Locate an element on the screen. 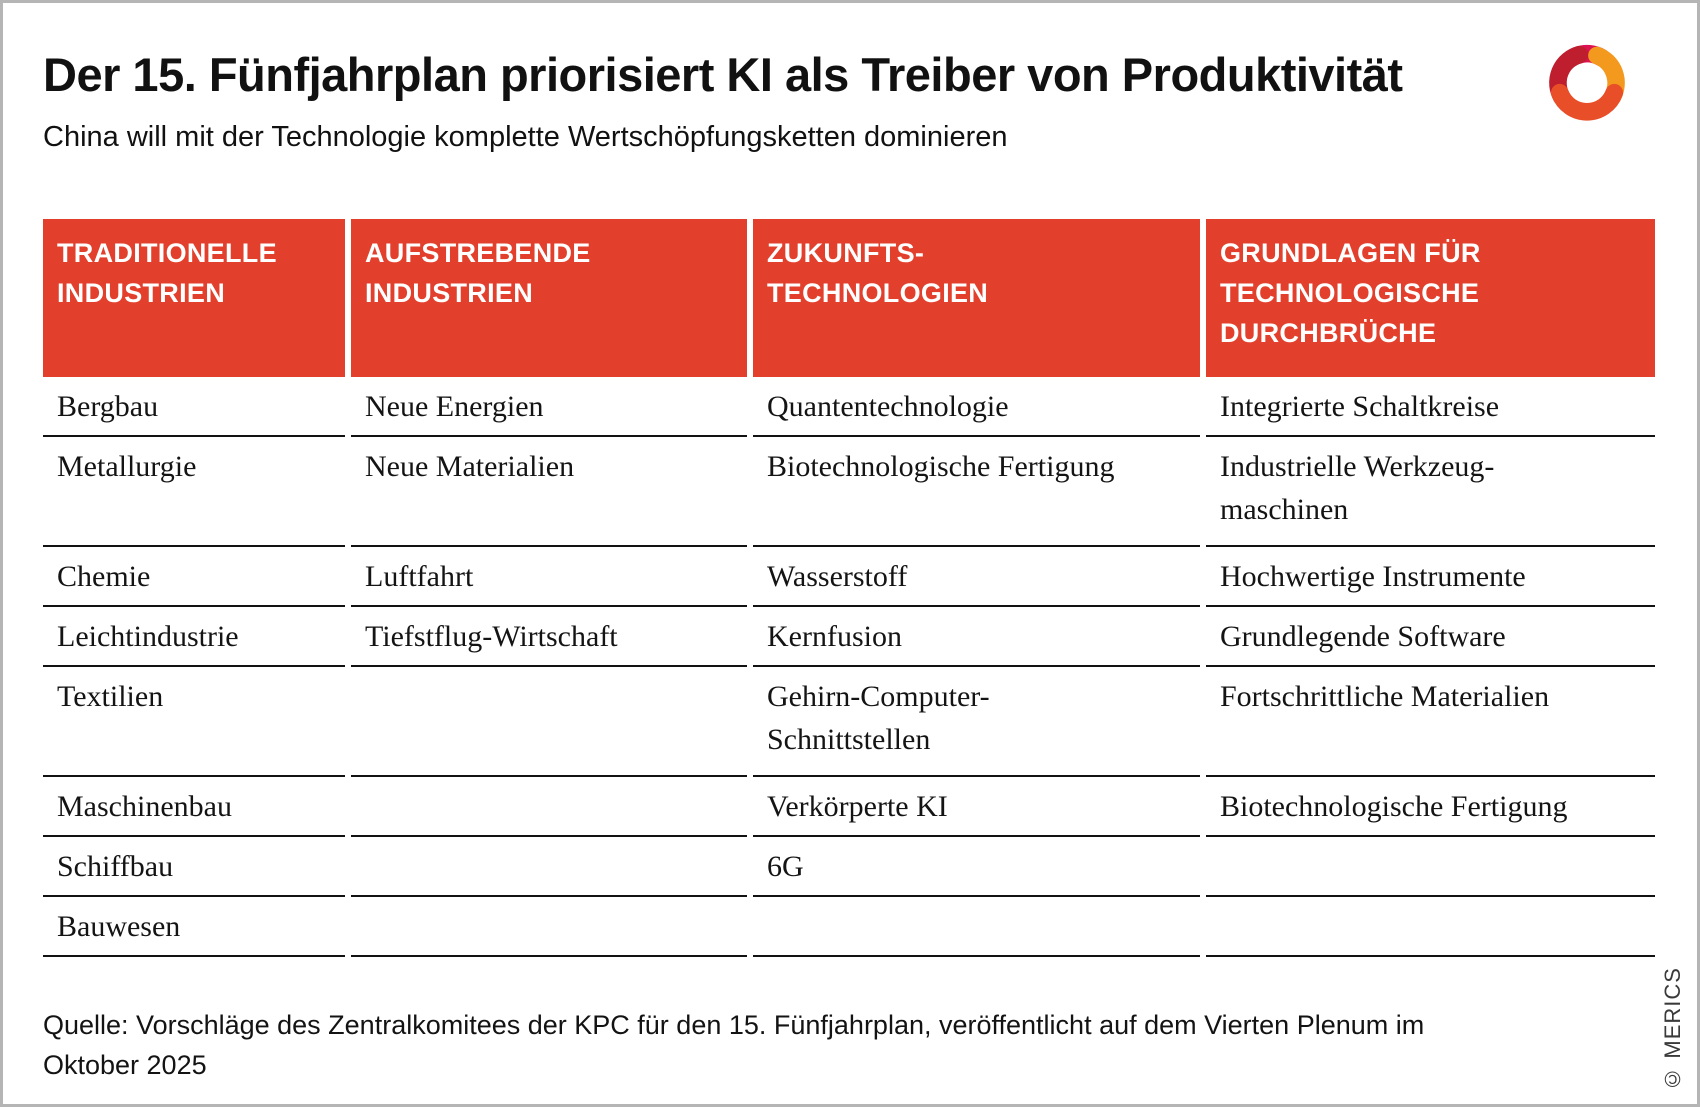  table-cell: 6G is located at coordinates (976, 867).